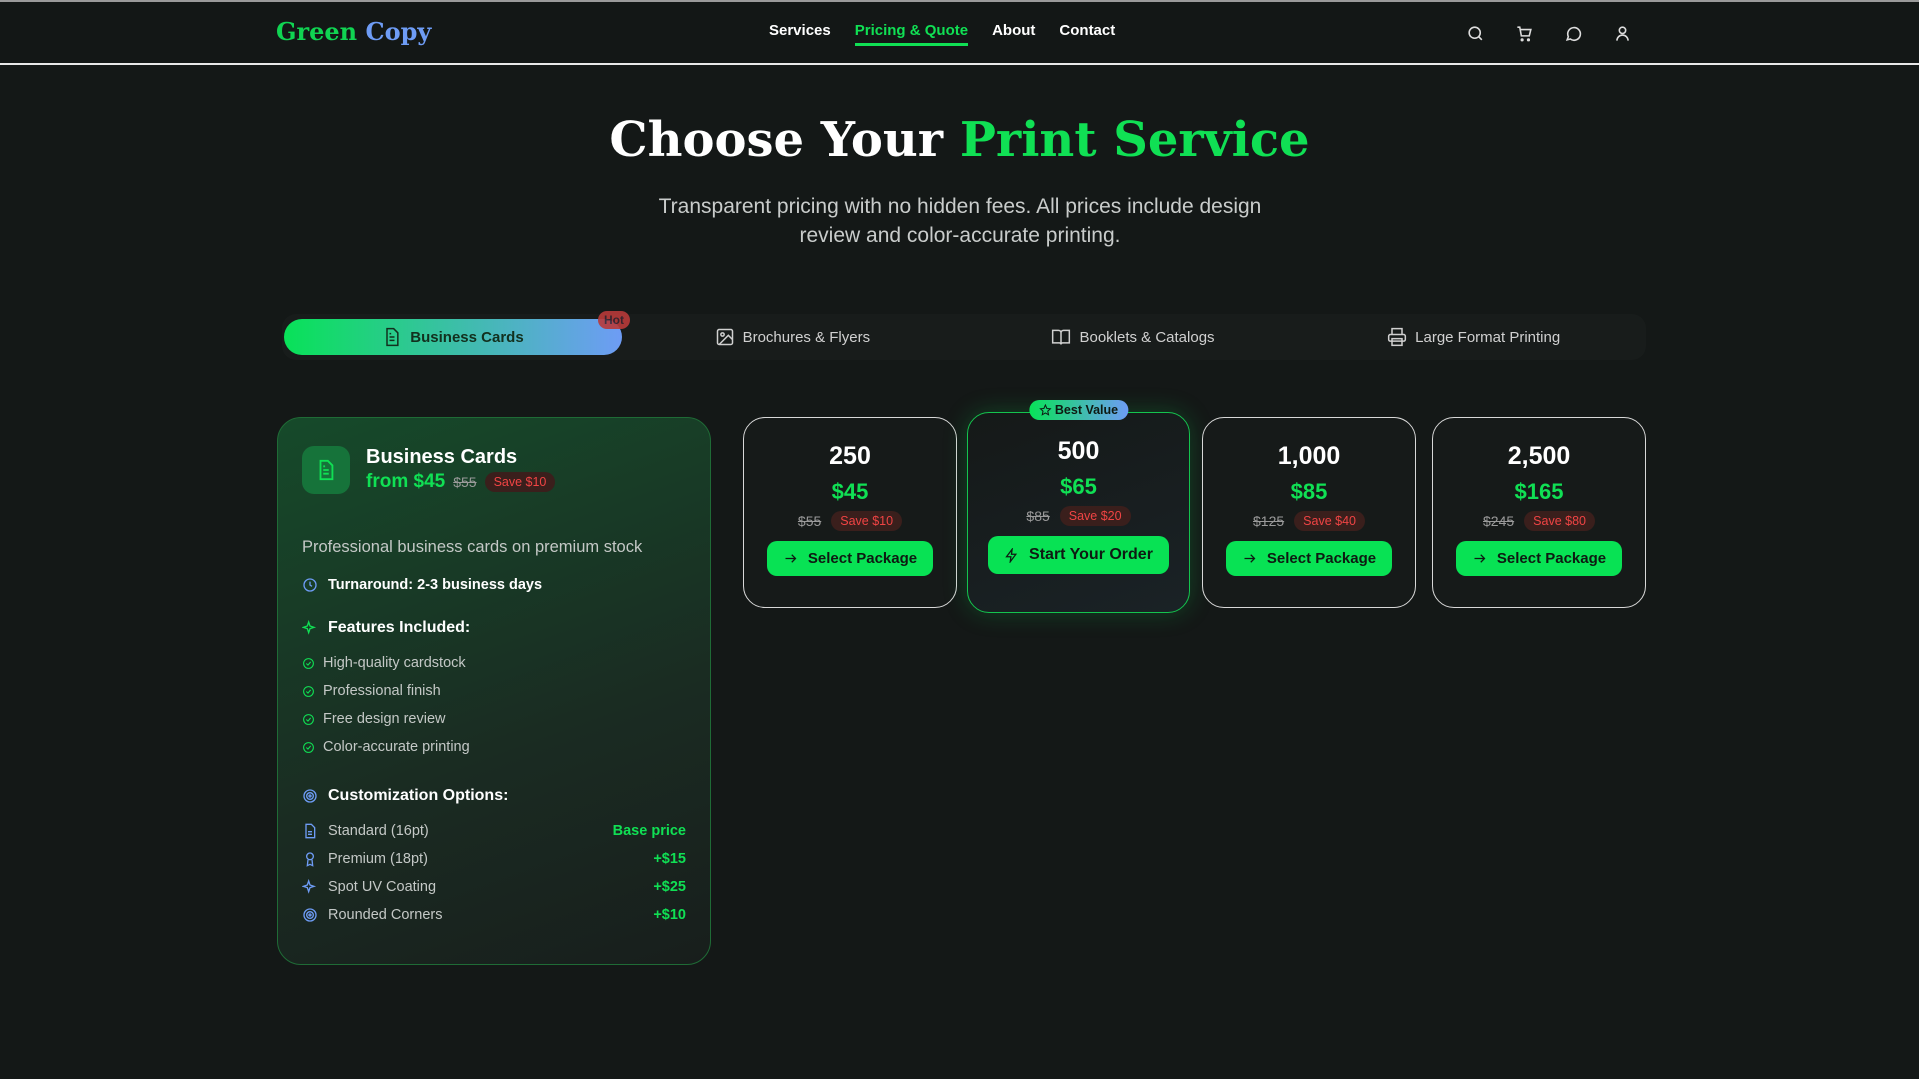 This screenshot has width=1919, height=1079. I want to click on option-premium: Premium (18pt) +$15, so click(494, 859).